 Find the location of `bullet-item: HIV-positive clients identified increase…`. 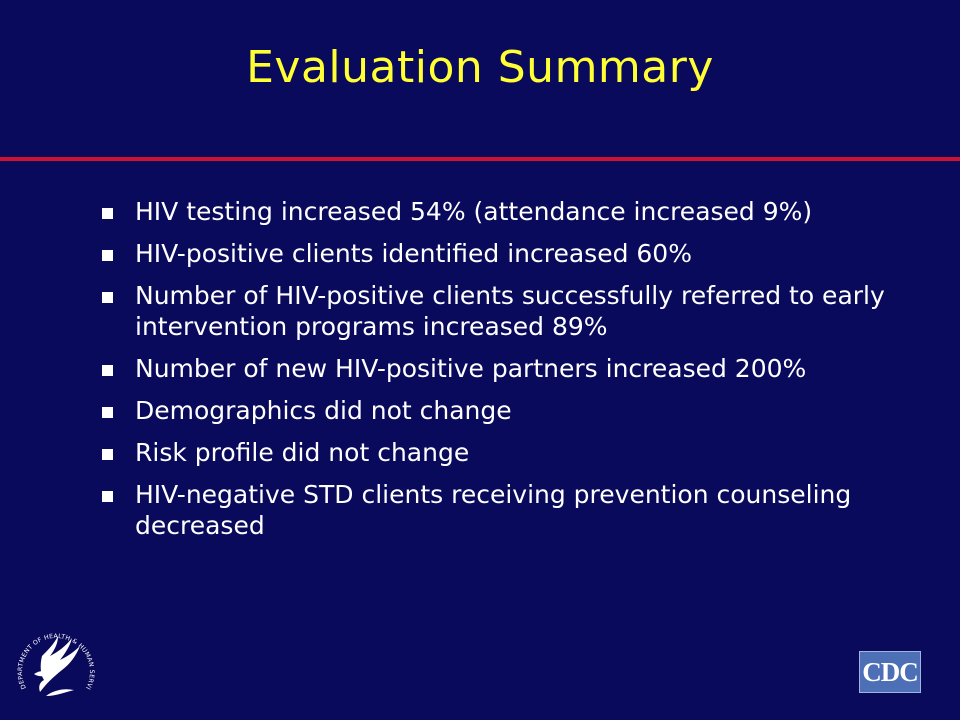

bullet-item: HIV-positive clients identified increase… is located at coordinates (510, 253).